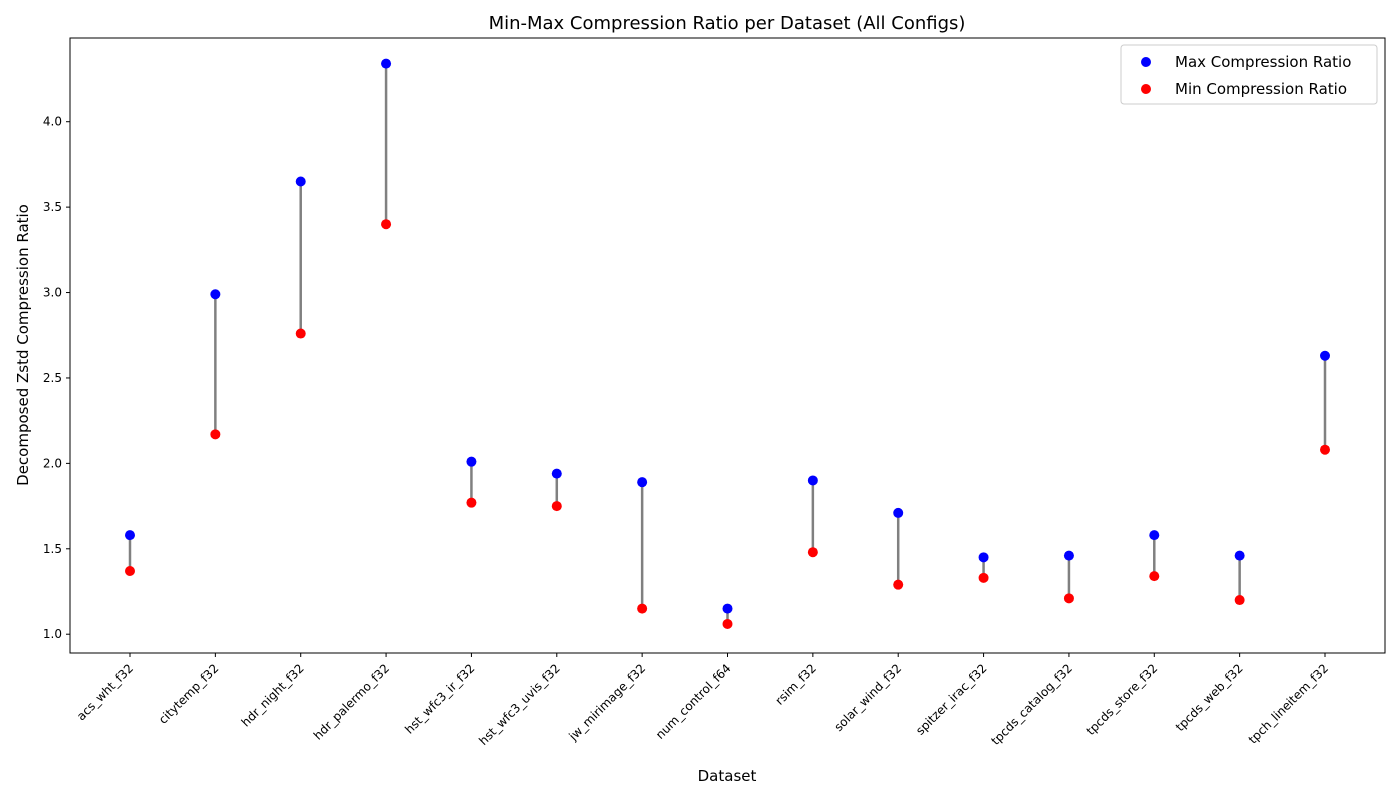 This screenshot has width=1400, height=800. I want to click on y-tick-label: 1.5, so click(52, 549).